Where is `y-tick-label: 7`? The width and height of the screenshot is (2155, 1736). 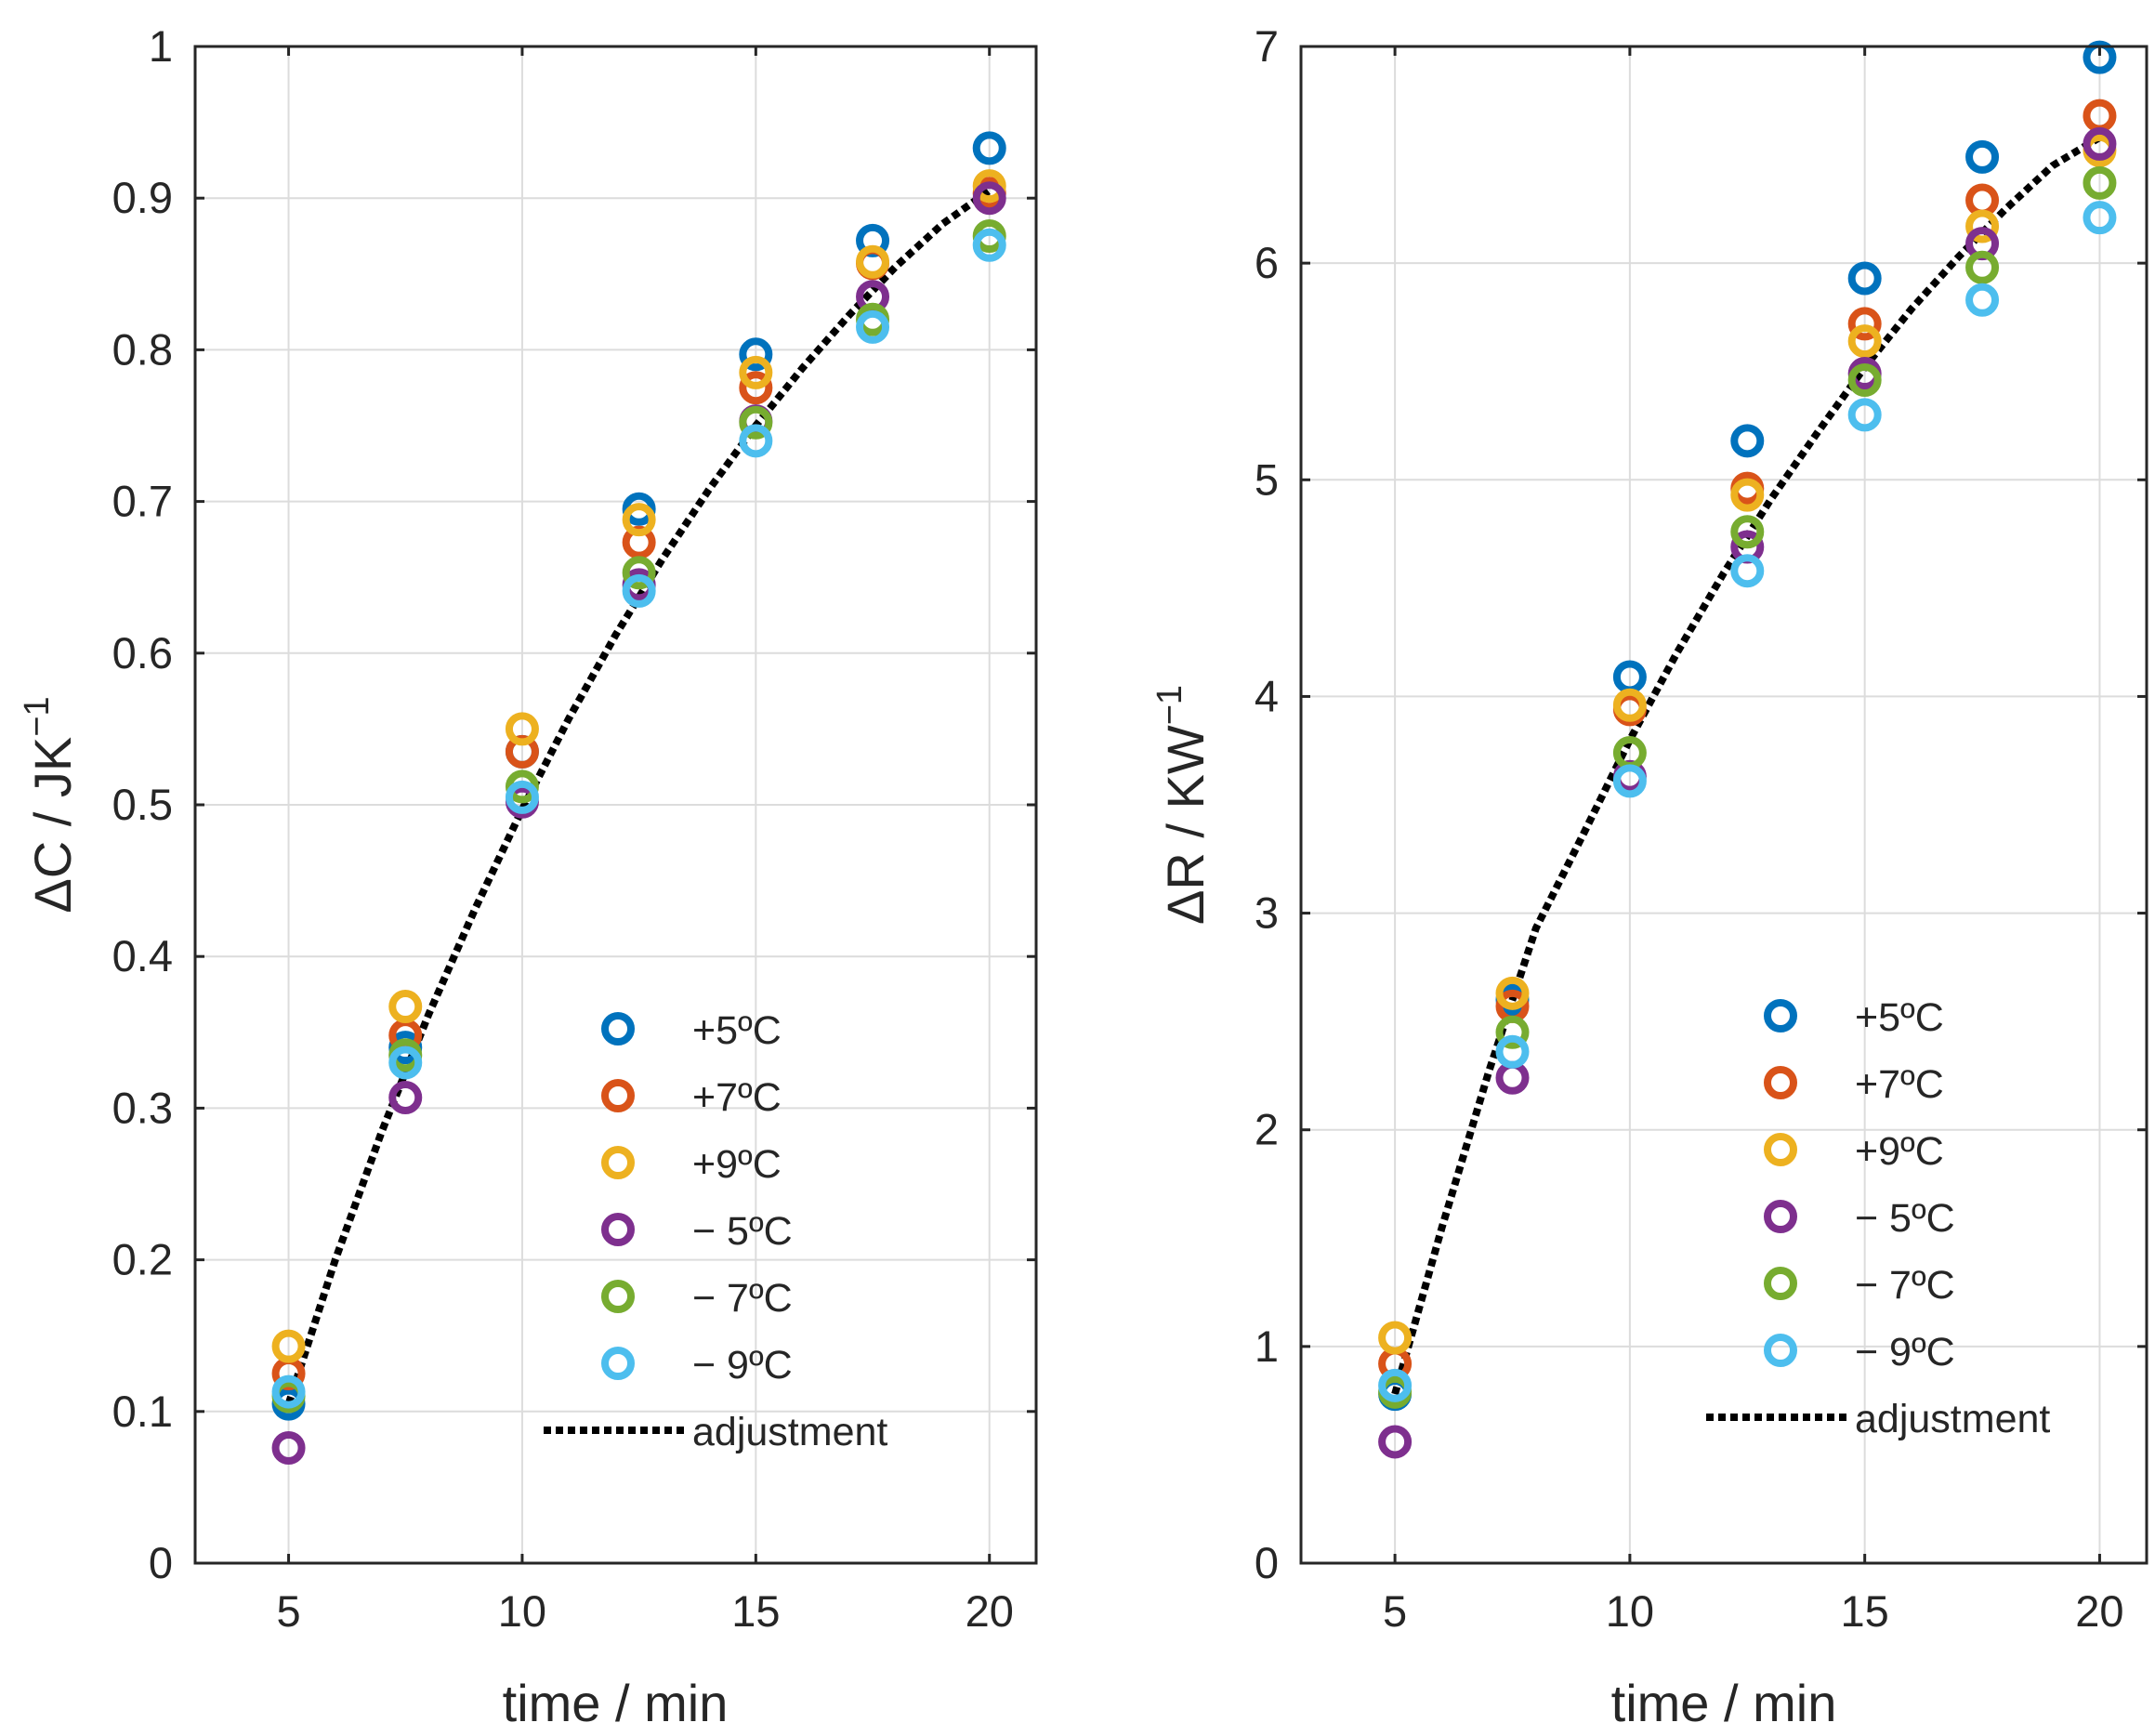
y-tick-label: 7 is located at coordinates (1267, 46).